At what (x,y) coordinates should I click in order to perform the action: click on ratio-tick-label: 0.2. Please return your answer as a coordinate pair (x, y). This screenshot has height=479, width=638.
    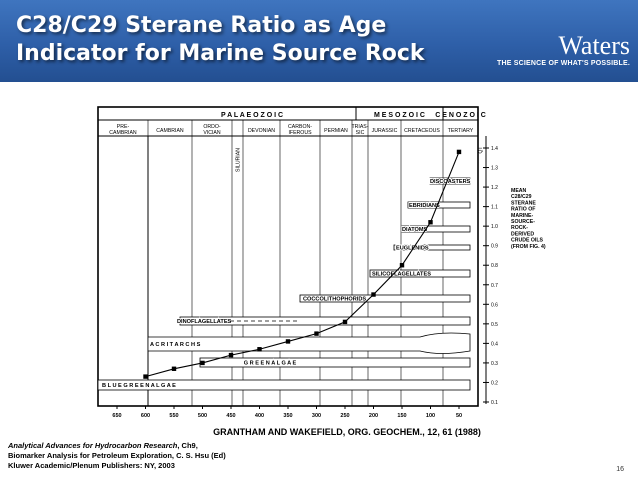
    Looking at the image, I should click on (494, 383).